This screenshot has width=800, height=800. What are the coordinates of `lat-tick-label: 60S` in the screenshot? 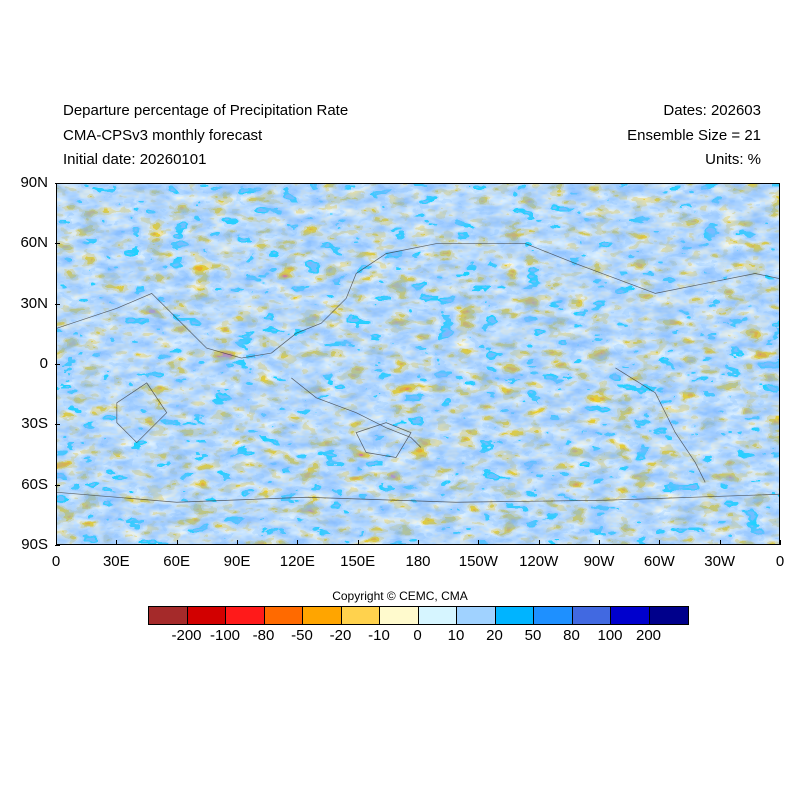 It's located at (34, 484).